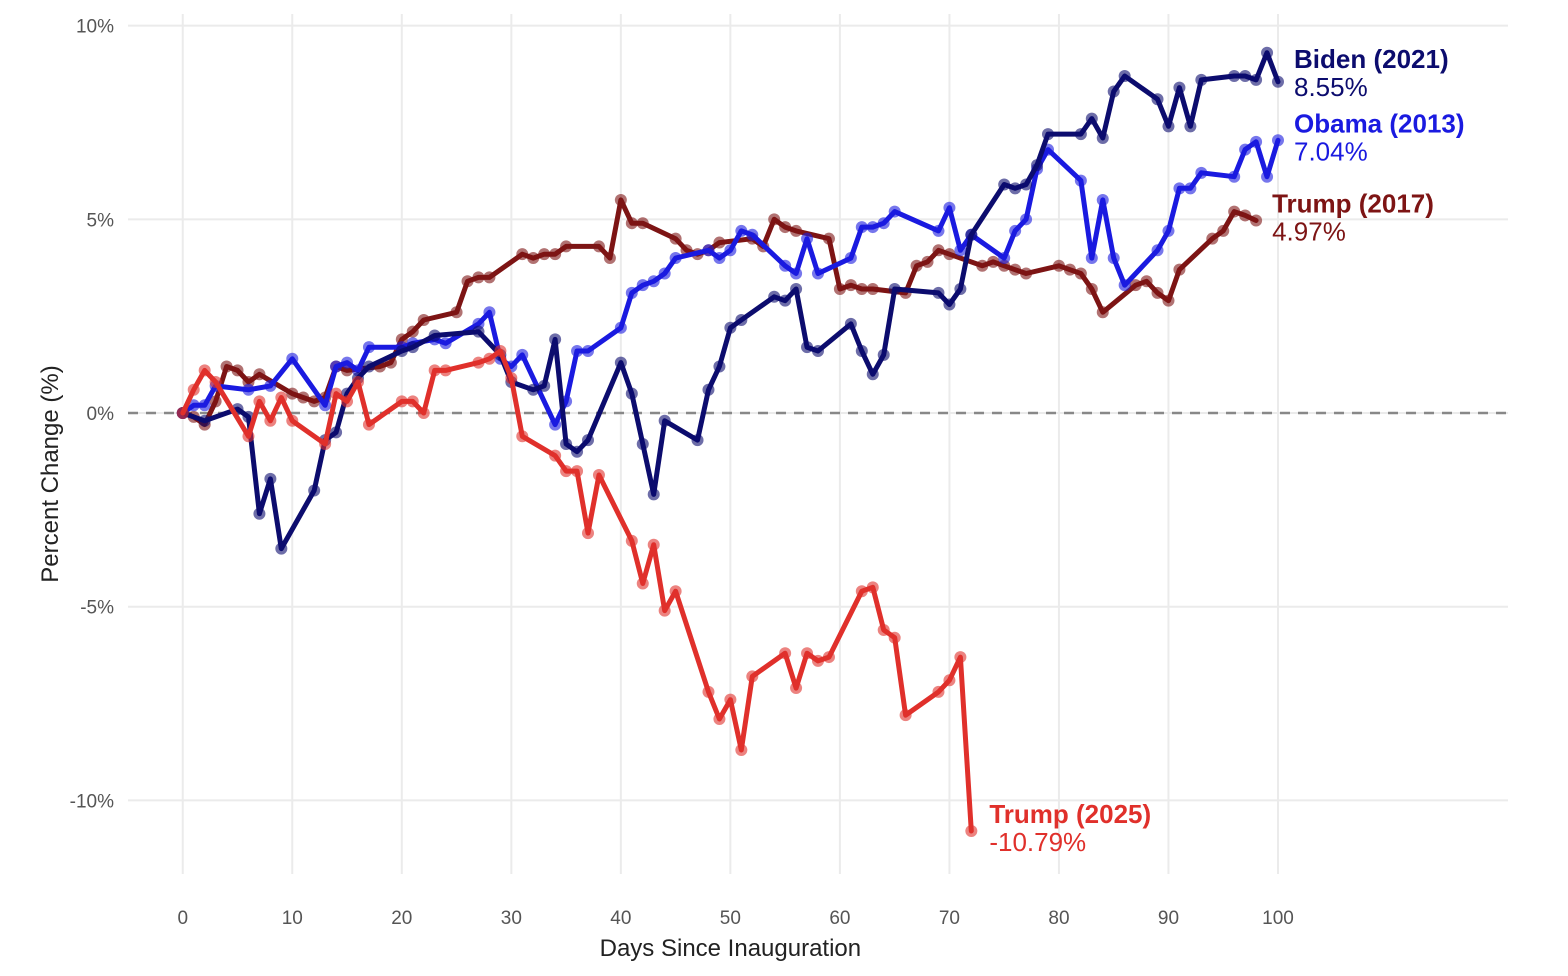 This screenshot has height=976, width=1568. I want to click on series-end-label: Trump (2025)-10.79%, so click(1070, 828).